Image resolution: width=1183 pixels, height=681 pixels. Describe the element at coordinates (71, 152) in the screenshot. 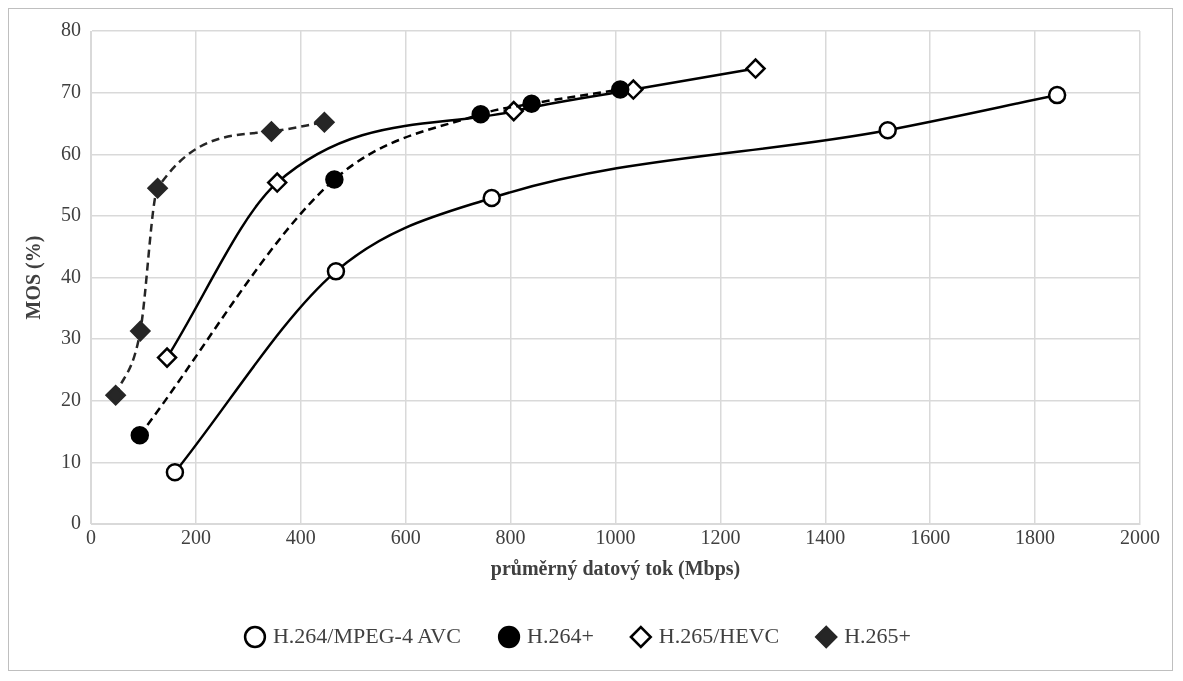

I see `y-tick-label: 60` at that location.